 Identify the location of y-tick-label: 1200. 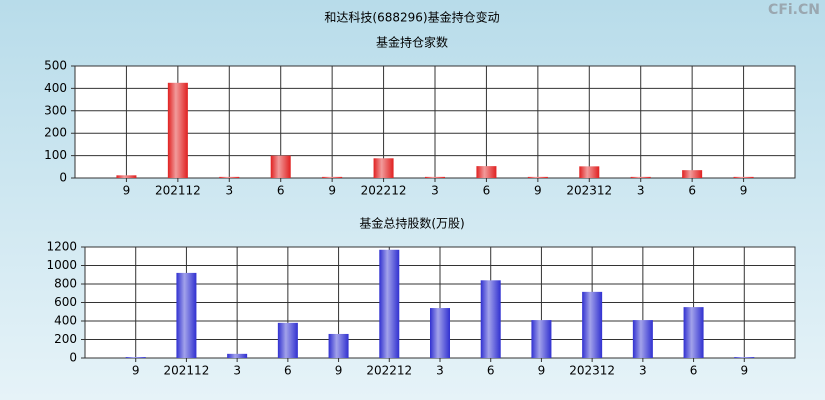
(61, 247).